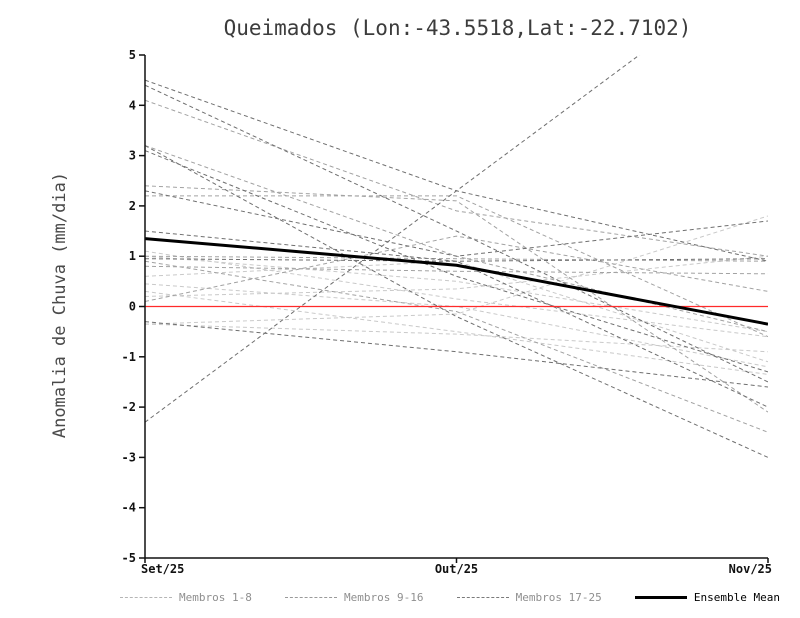 This screenshot has width=800, height=618. I want to click on legend-label: Ensemble Mean, so click(736, 597).